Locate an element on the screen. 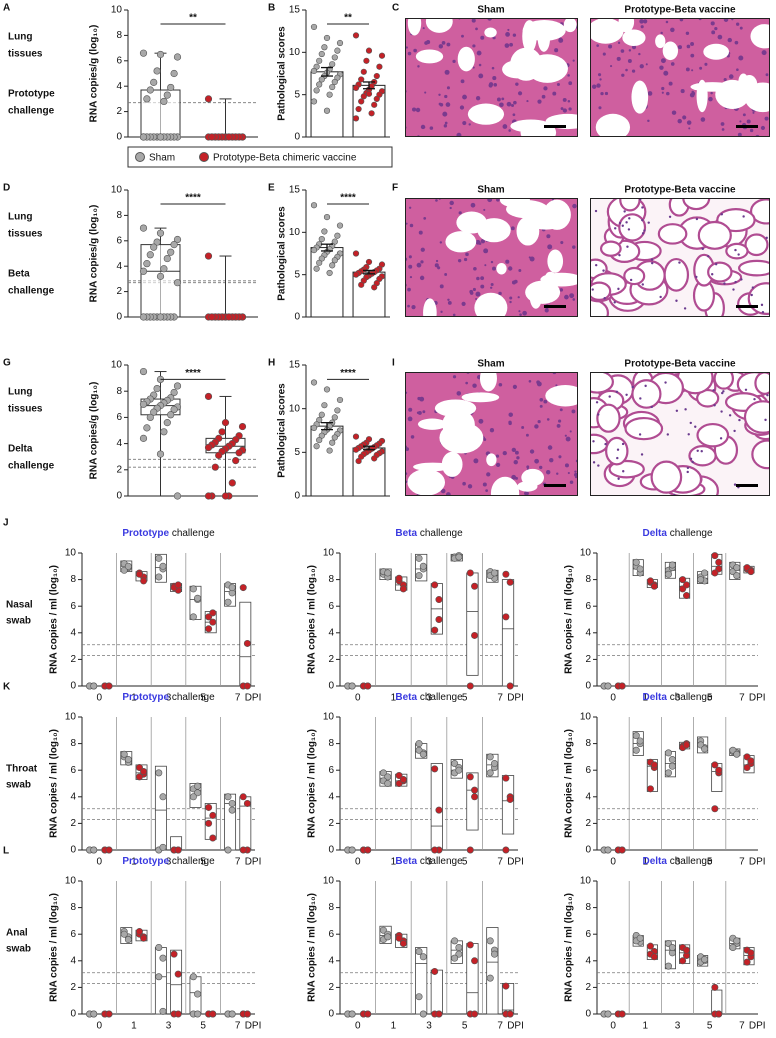  image-label: Sham is located at coordinates (490, 190).